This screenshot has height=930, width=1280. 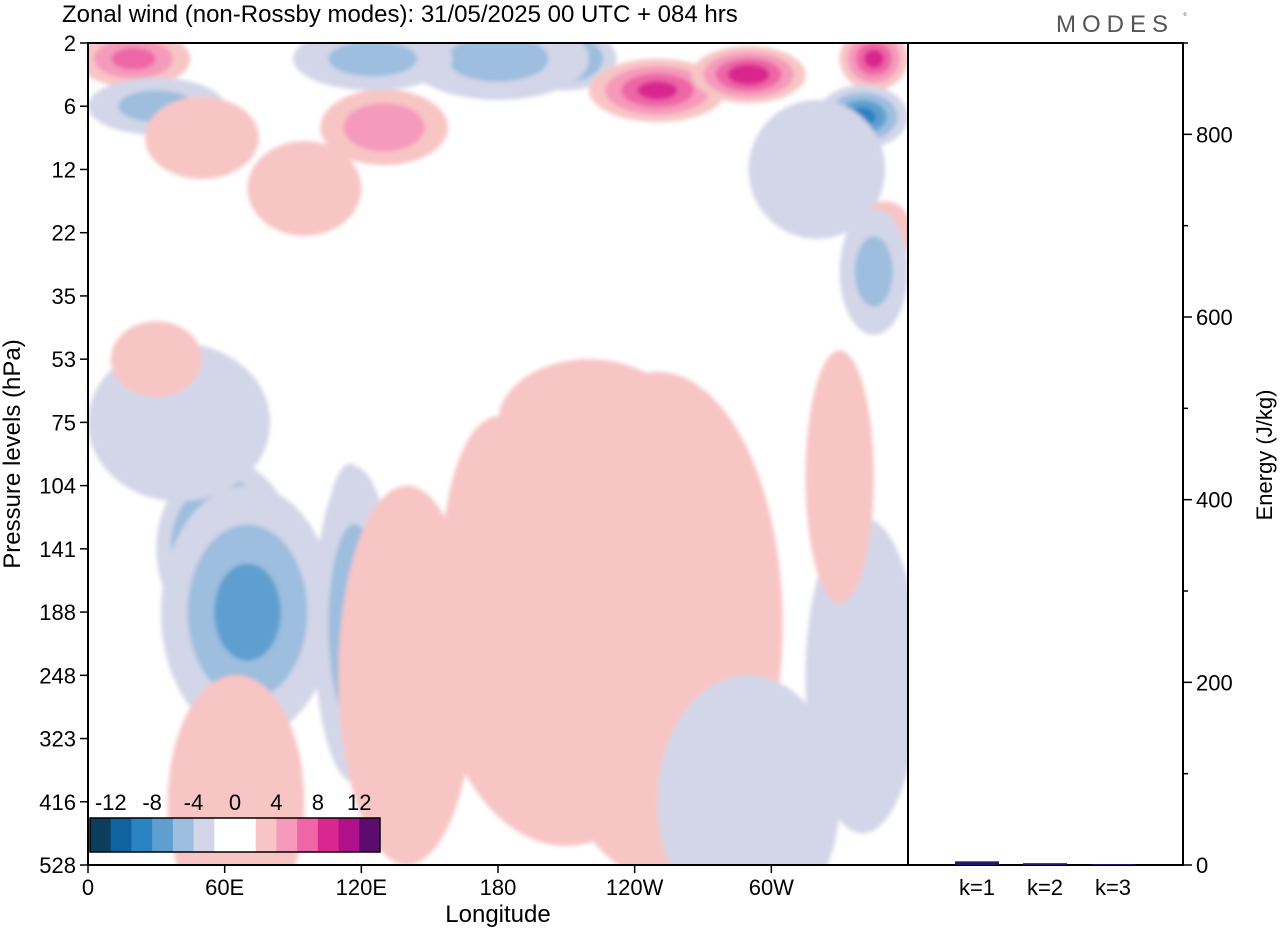 What do you see at coordinates (276, 802) in the screenshot?
I see `colorbar-label: 4` at bounding box center [276, 802].